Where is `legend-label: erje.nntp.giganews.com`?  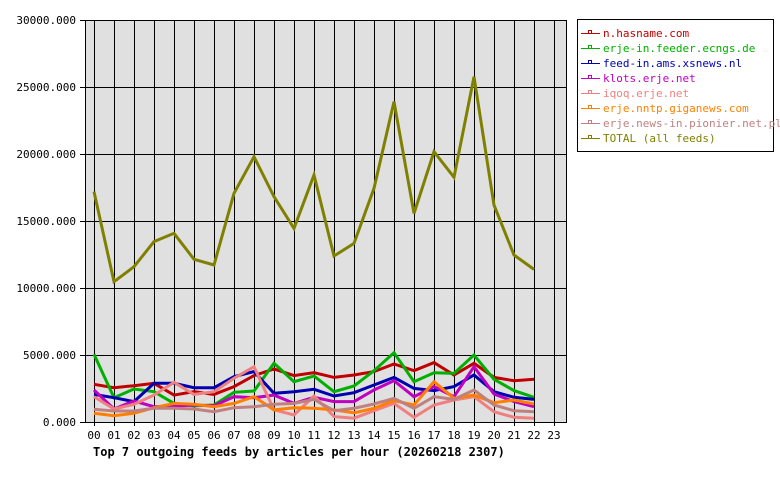
legend-label: erje.nntp.giganews.com is located at coordinates (676, 108).